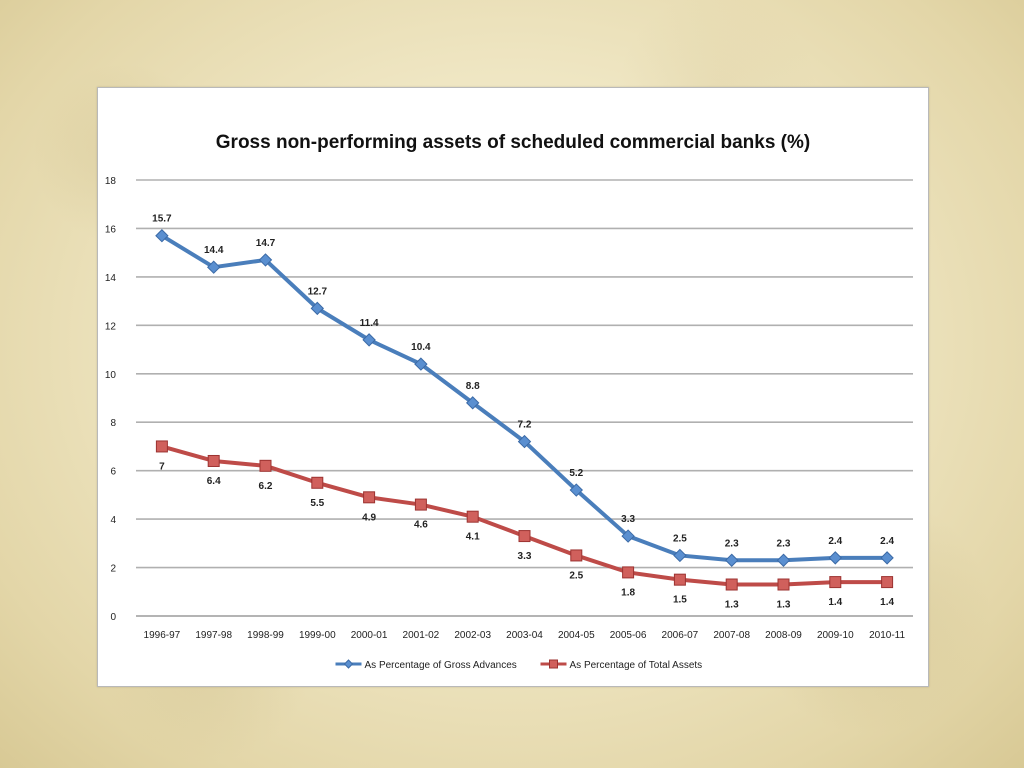 This screenshot has width=1024, height=768. I want to click on data-label: 5.2, so click(576, 473).